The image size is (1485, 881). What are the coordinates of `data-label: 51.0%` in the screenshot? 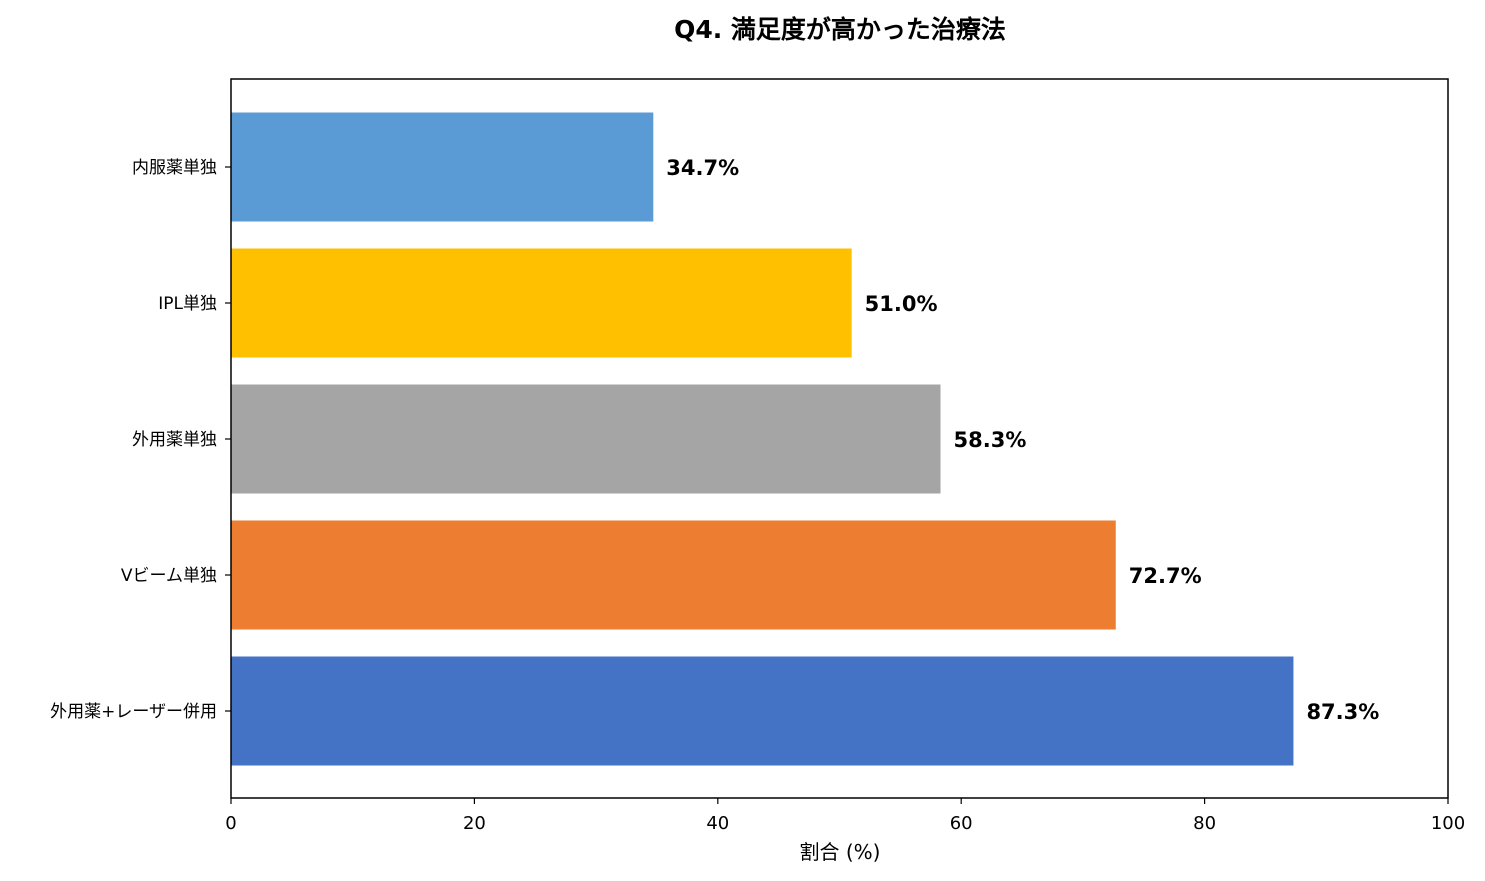 It's located at (901, 304).